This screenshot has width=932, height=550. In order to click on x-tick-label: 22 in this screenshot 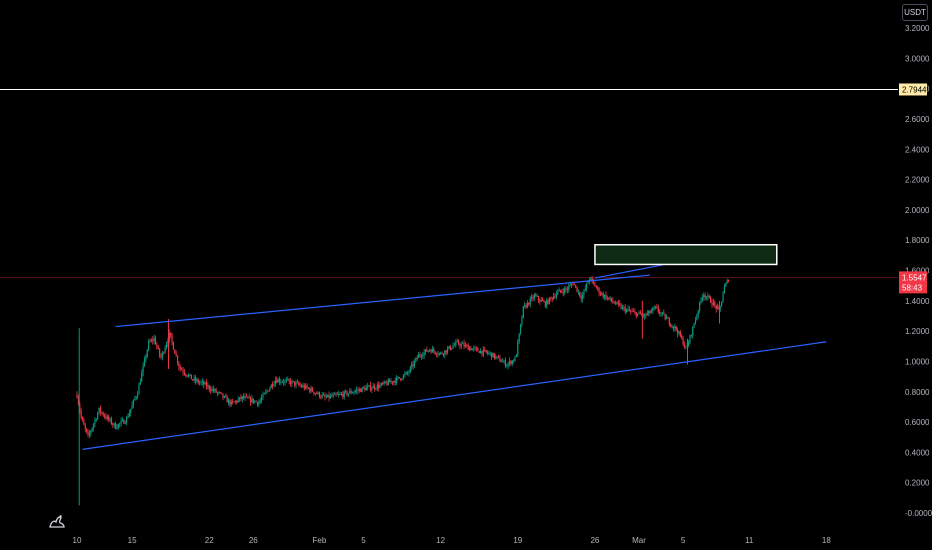, I will do `click(209, 540)`.